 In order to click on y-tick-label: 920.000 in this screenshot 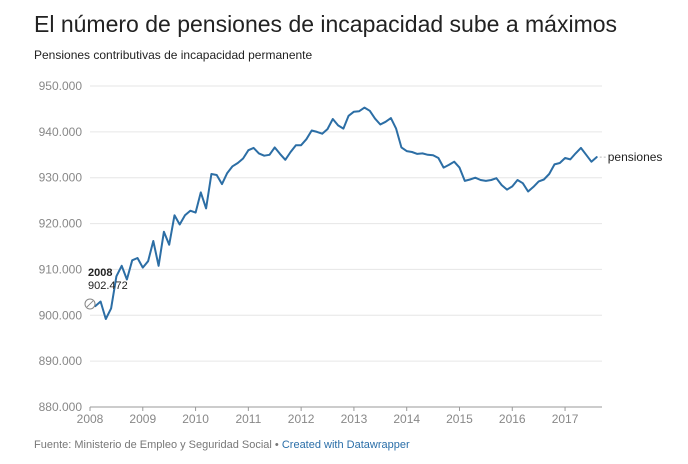, I will do `click(61, 224)`.